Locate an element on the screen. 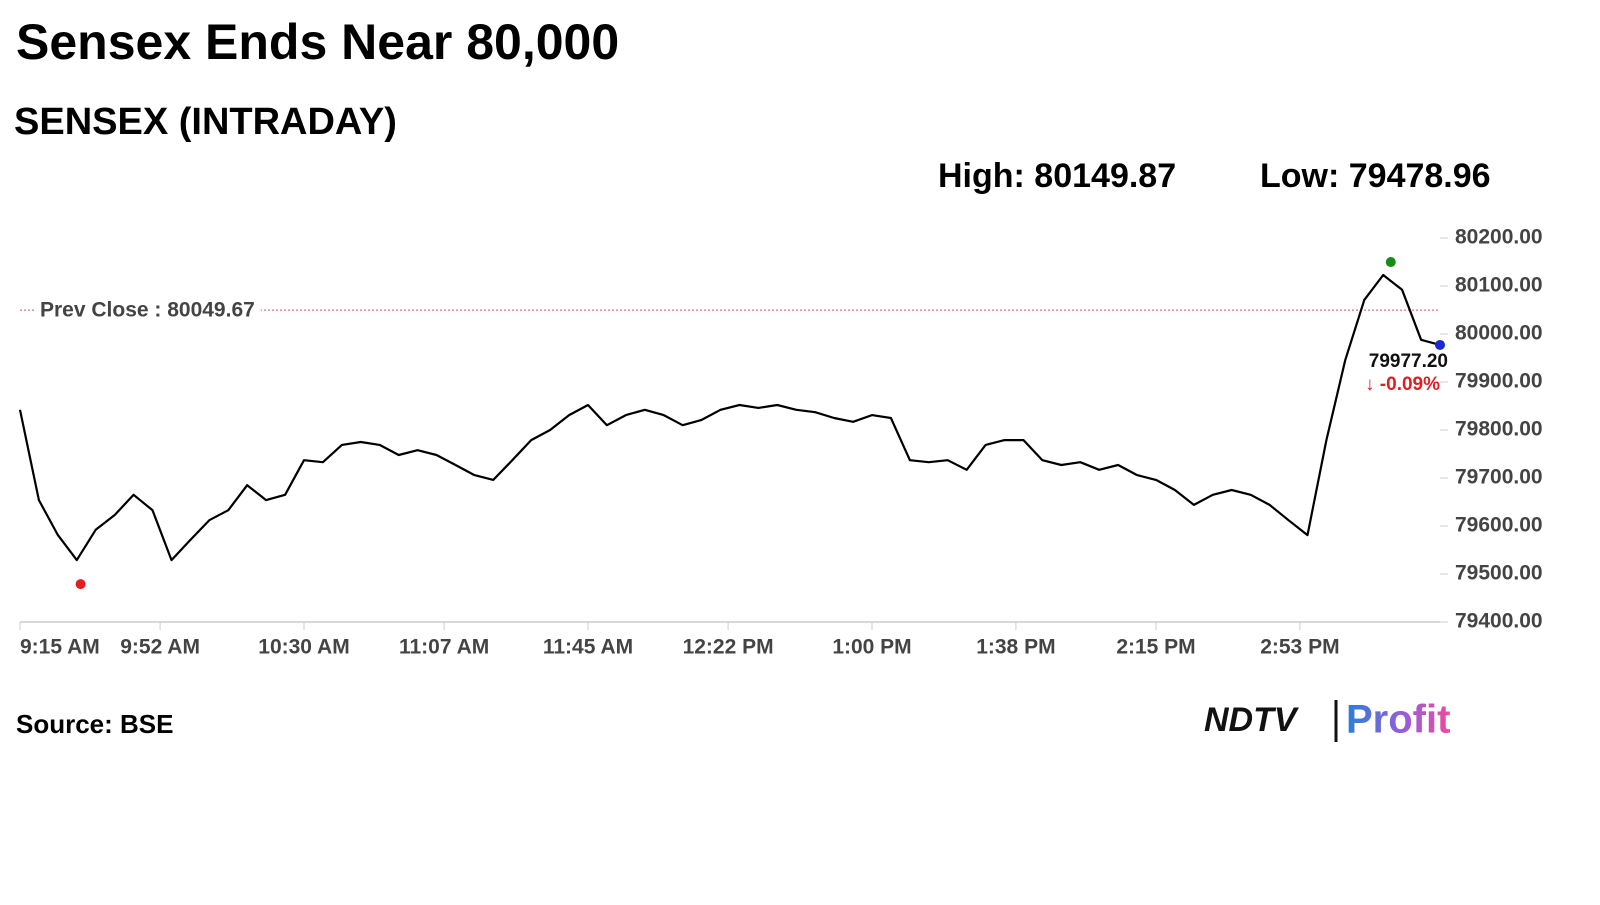 The width and height of the screenshot is (1600, 905). chart-subtitle: SENSEX (INTRADAY) is located at coordinates (205, 122).